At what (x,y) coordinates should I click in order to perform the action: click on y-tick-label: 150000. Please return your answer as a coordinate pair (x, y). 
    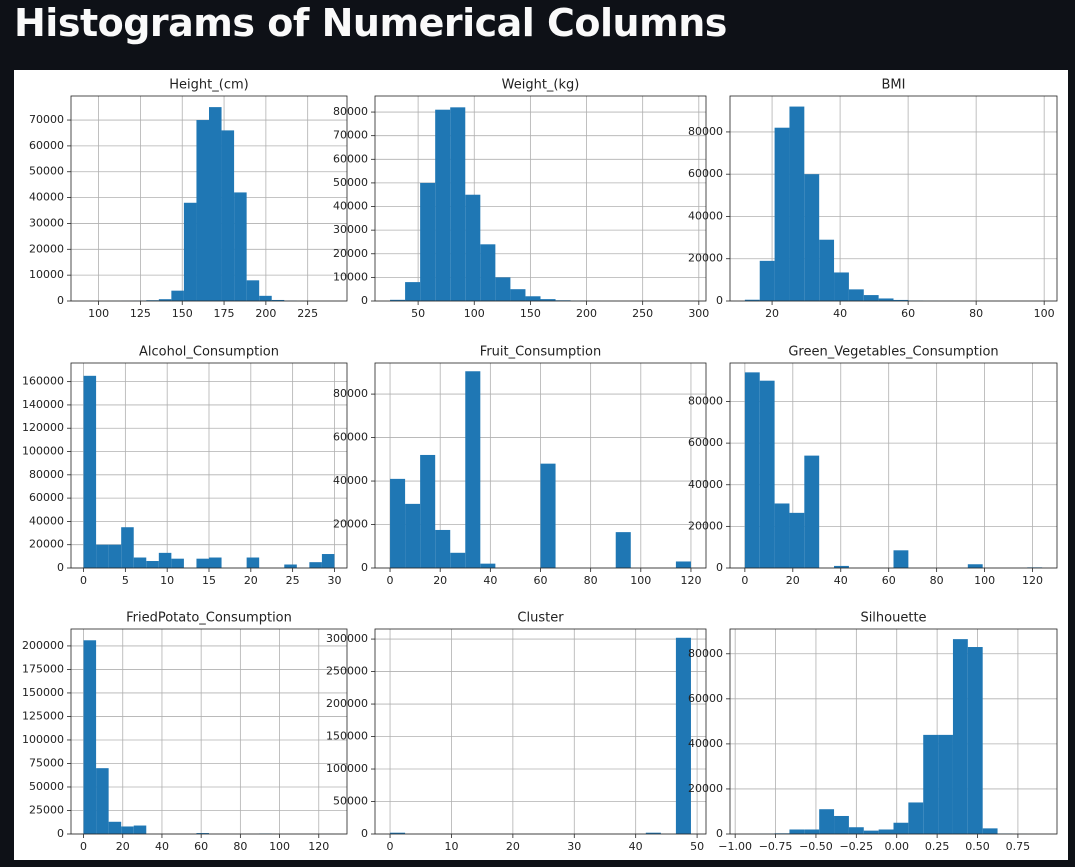
    Looking at the image, I should click on (43, 692).